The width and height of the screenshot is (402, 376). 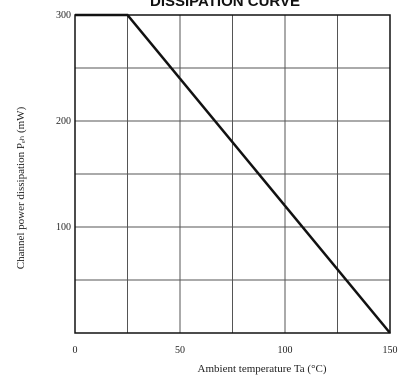 What do you see at coordinates (63, 227) in the screenshot?
I see `y-tick-label: 100` at bounding box center [63, 227].